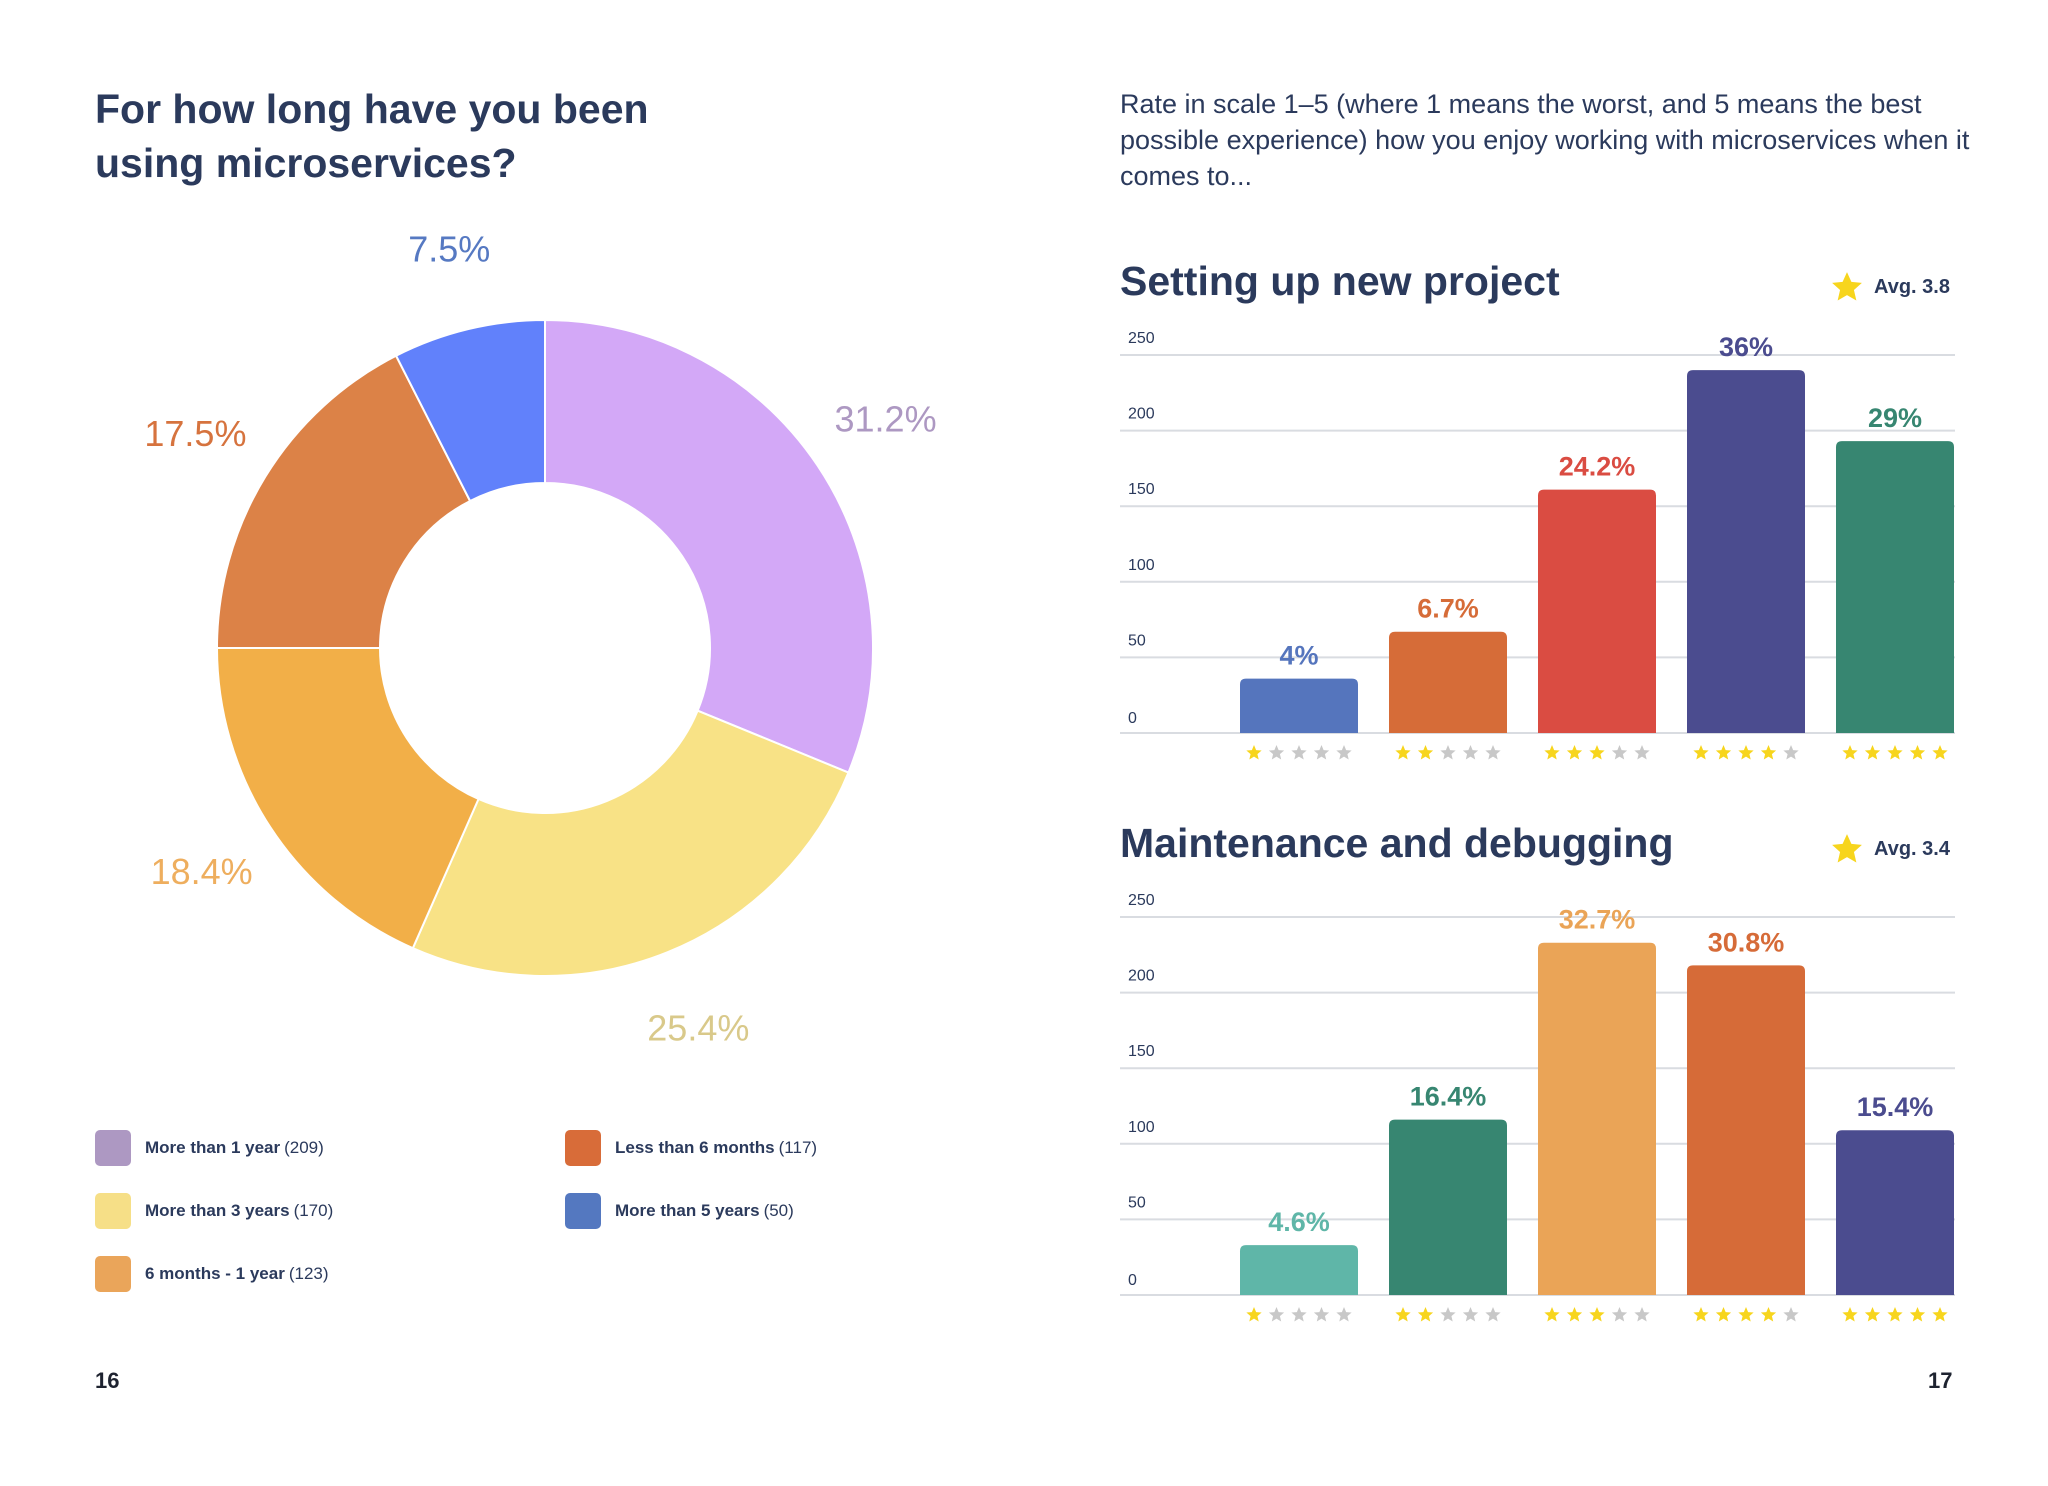 This screenshot has width=2048, height=1486. Describe the element at coordinates (202, 871) in the screenshot. I see `slice-value-label: 18.4%` at that location.